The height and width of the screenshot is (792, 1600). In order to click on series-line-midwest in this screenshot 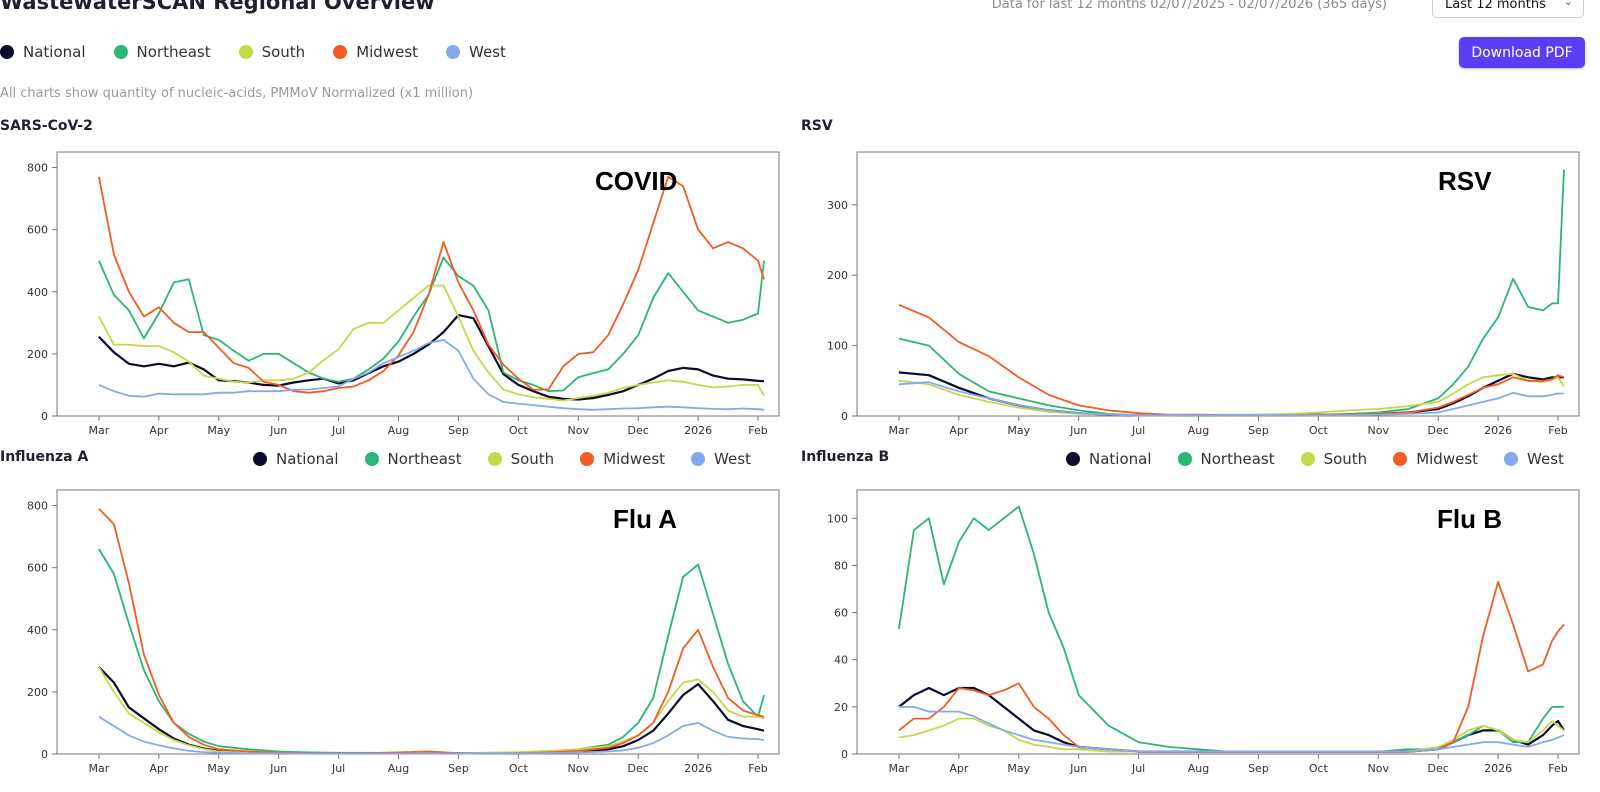, I will do `click(1231, 667)`.